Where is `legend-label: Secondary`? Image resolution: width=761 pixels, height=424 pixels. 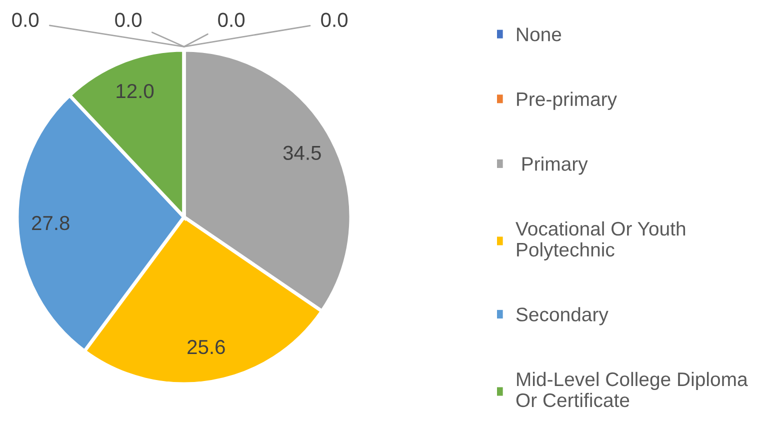 legend-label: Secondary is located at coordinates (562, 316).